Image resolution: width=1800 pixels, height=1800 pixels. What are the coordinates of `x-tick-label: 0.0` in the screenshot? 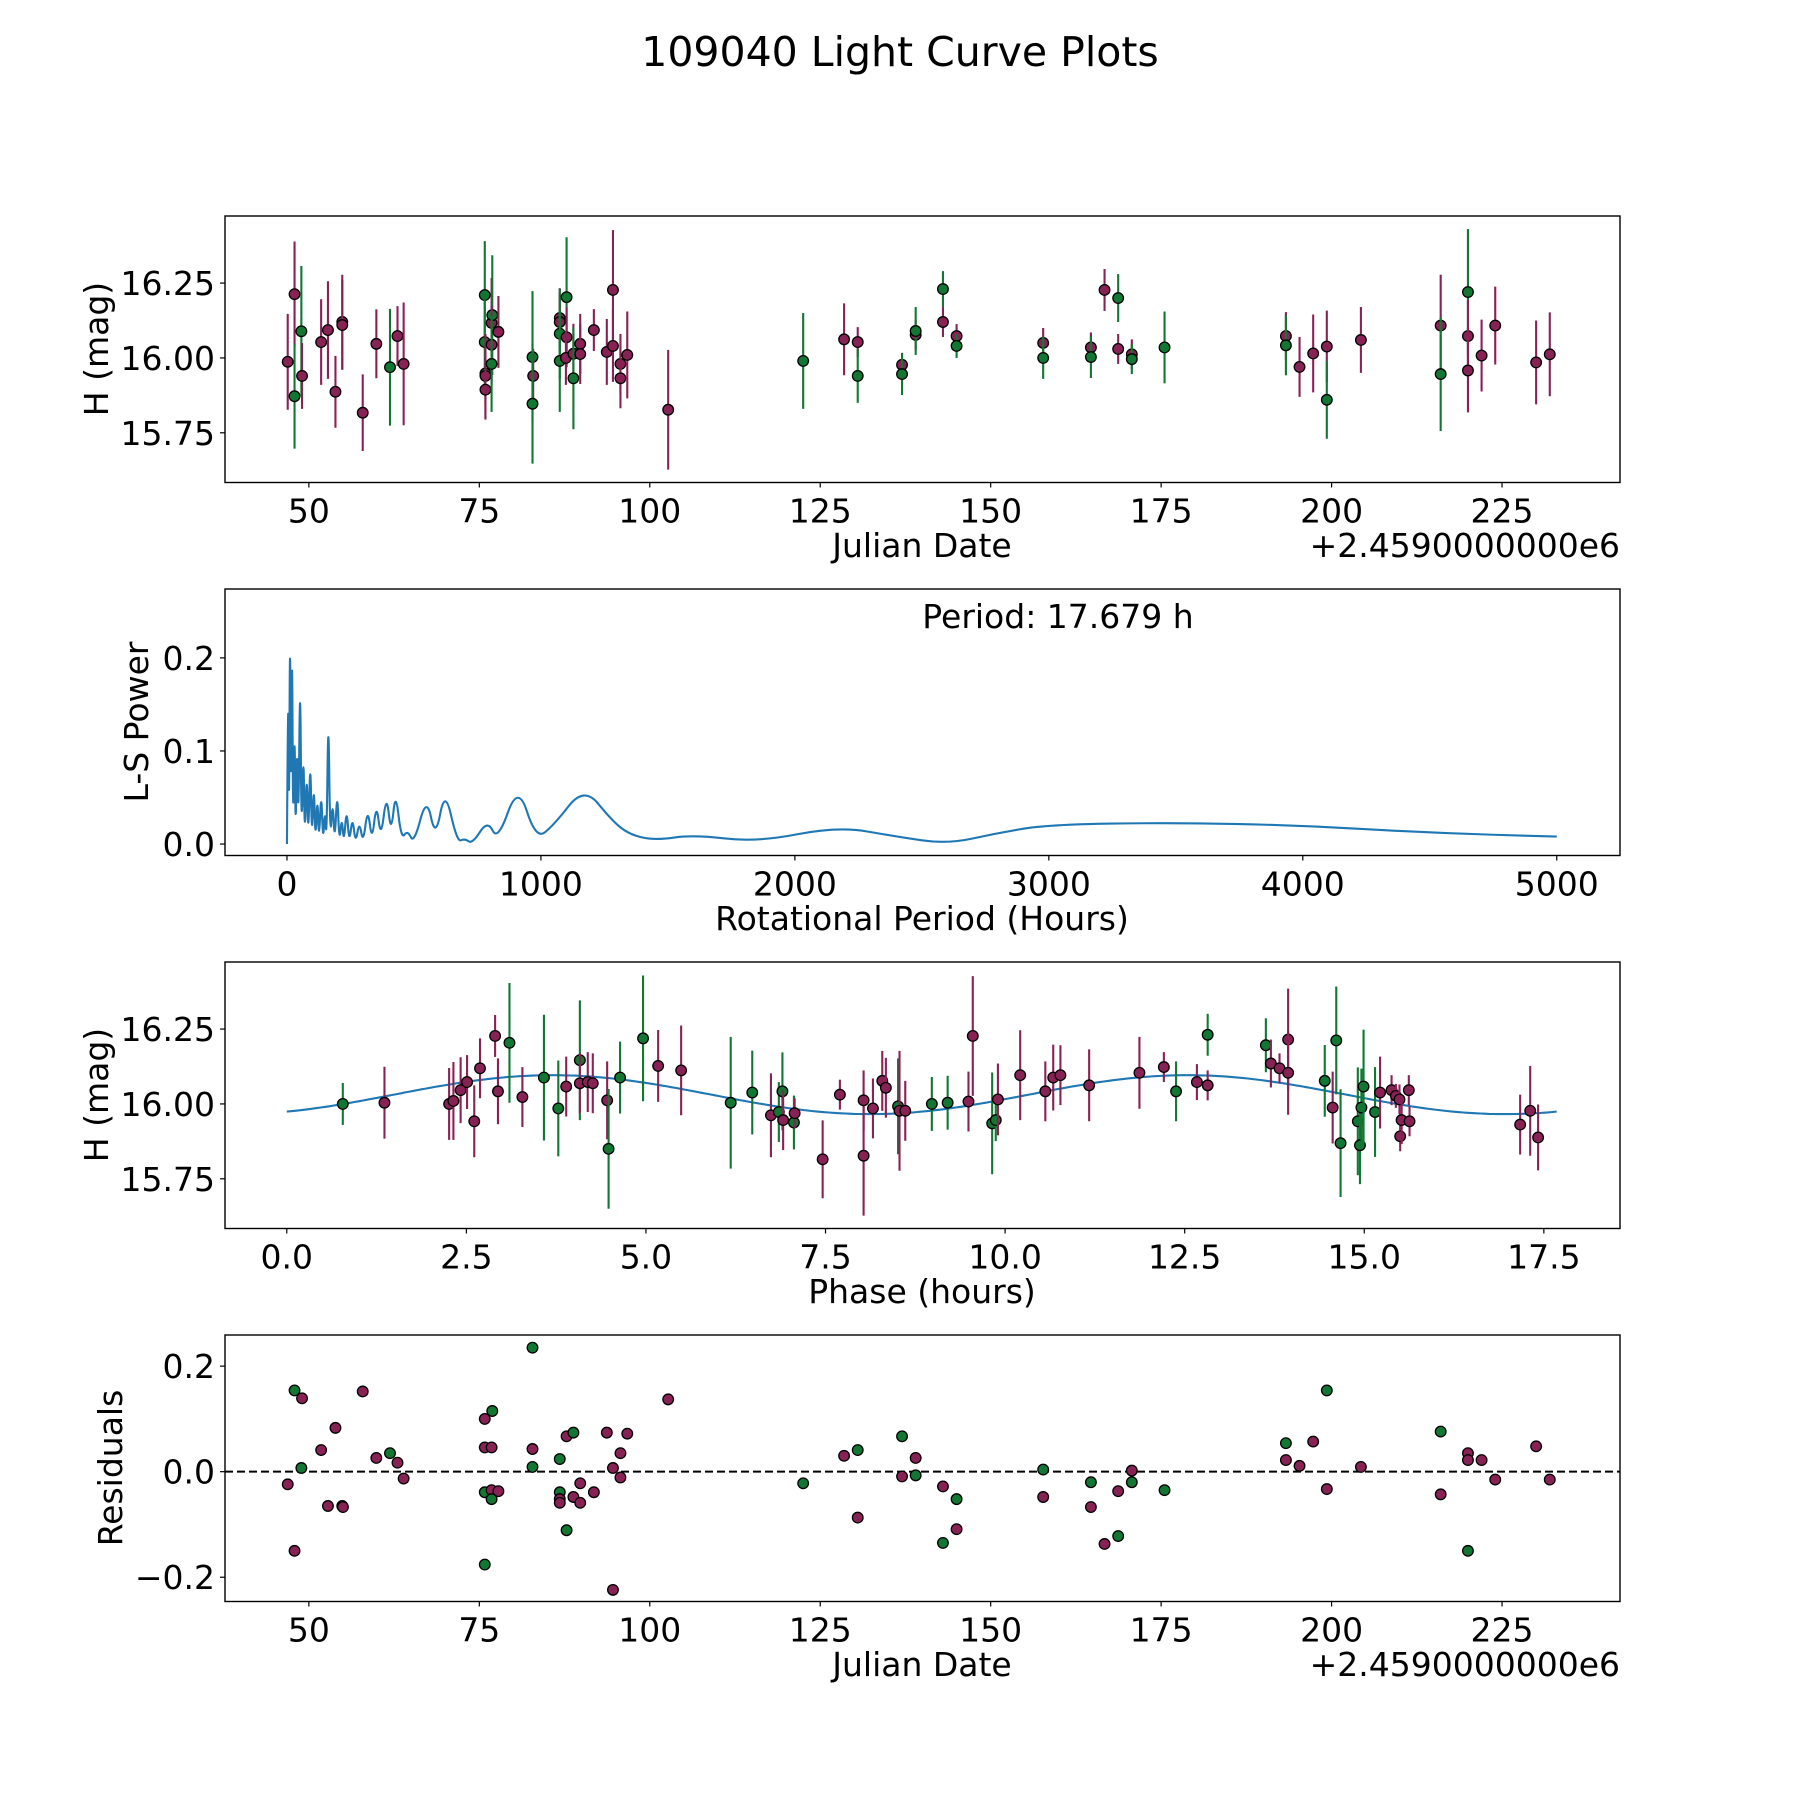 It's located at (287, 1257).